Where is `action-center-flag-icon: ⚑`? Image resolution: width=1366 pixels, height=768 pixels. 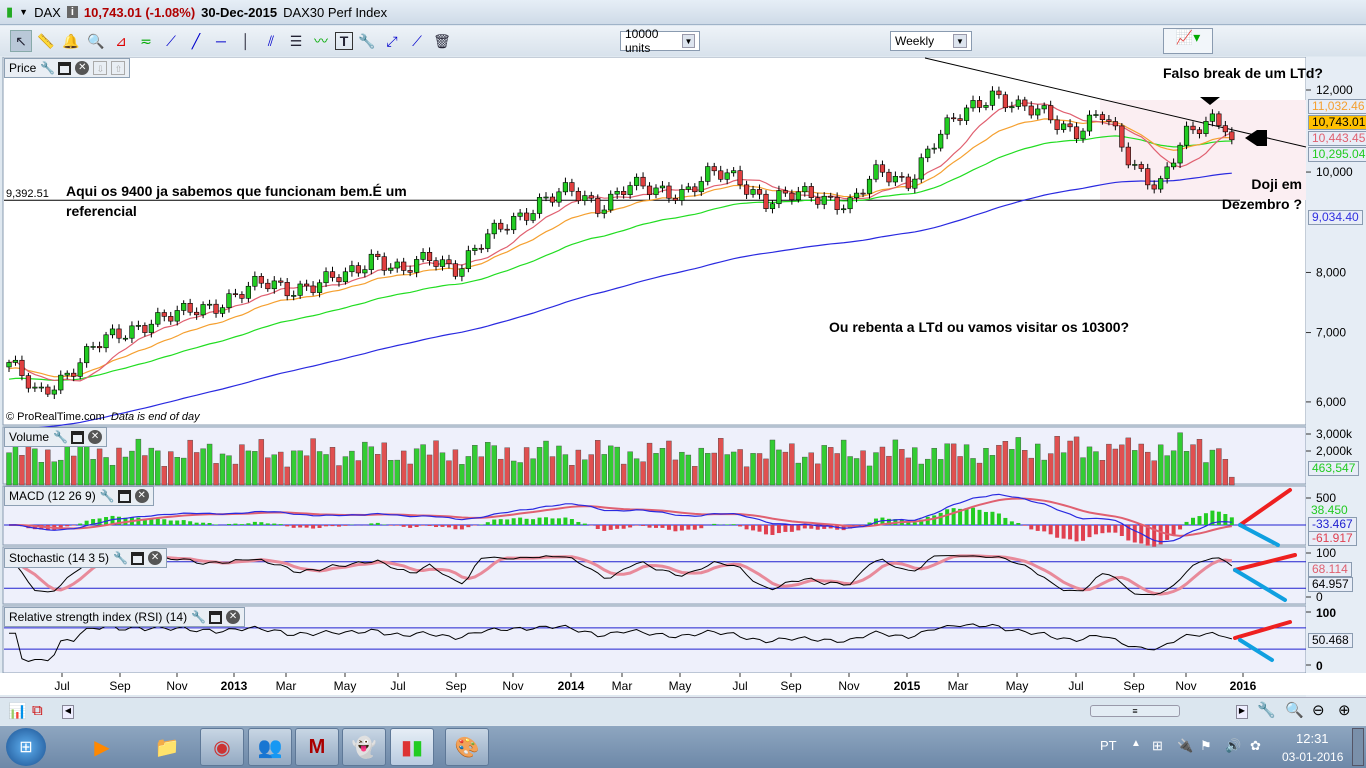
action-center-flag-icon: ⚑ is located at coordinates (1206, 745).